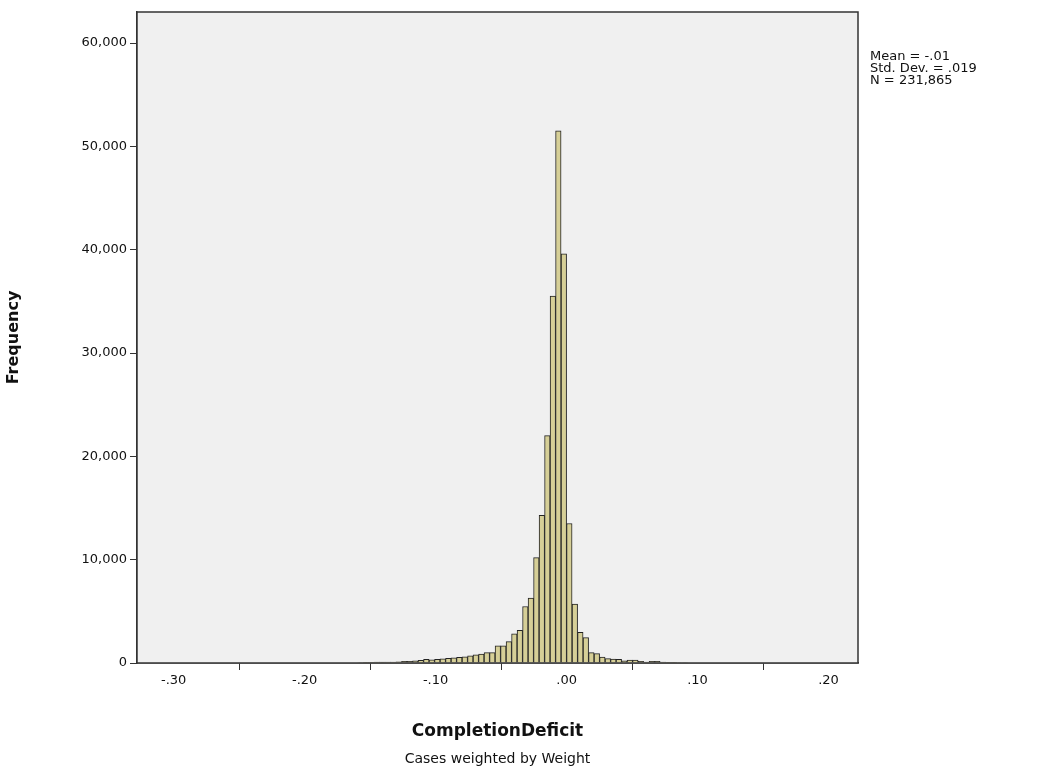  I want to click on y-tick-label: 60,000, so click(104, 42).